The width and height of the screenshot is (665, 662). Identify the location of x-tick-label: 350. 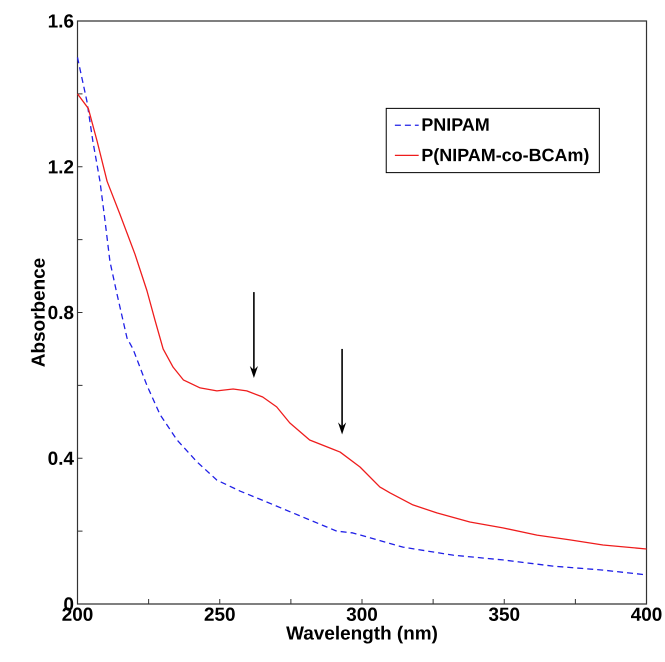
(504, 614).